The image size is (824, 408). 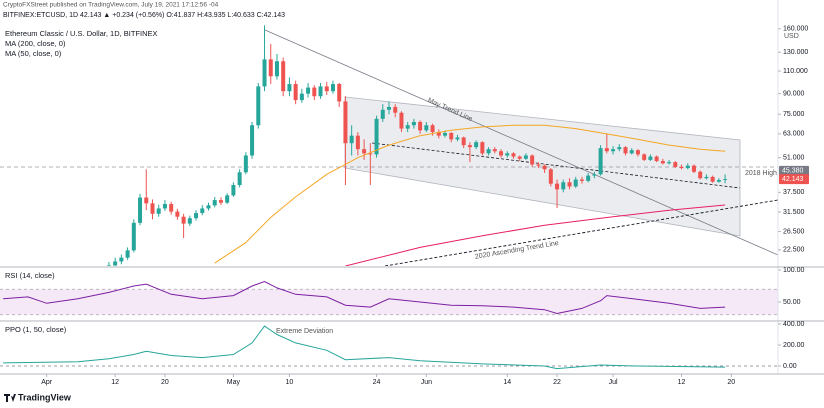 I want to click on ppo-title: PPO (1, 50, close), so click(x=36, y=329).